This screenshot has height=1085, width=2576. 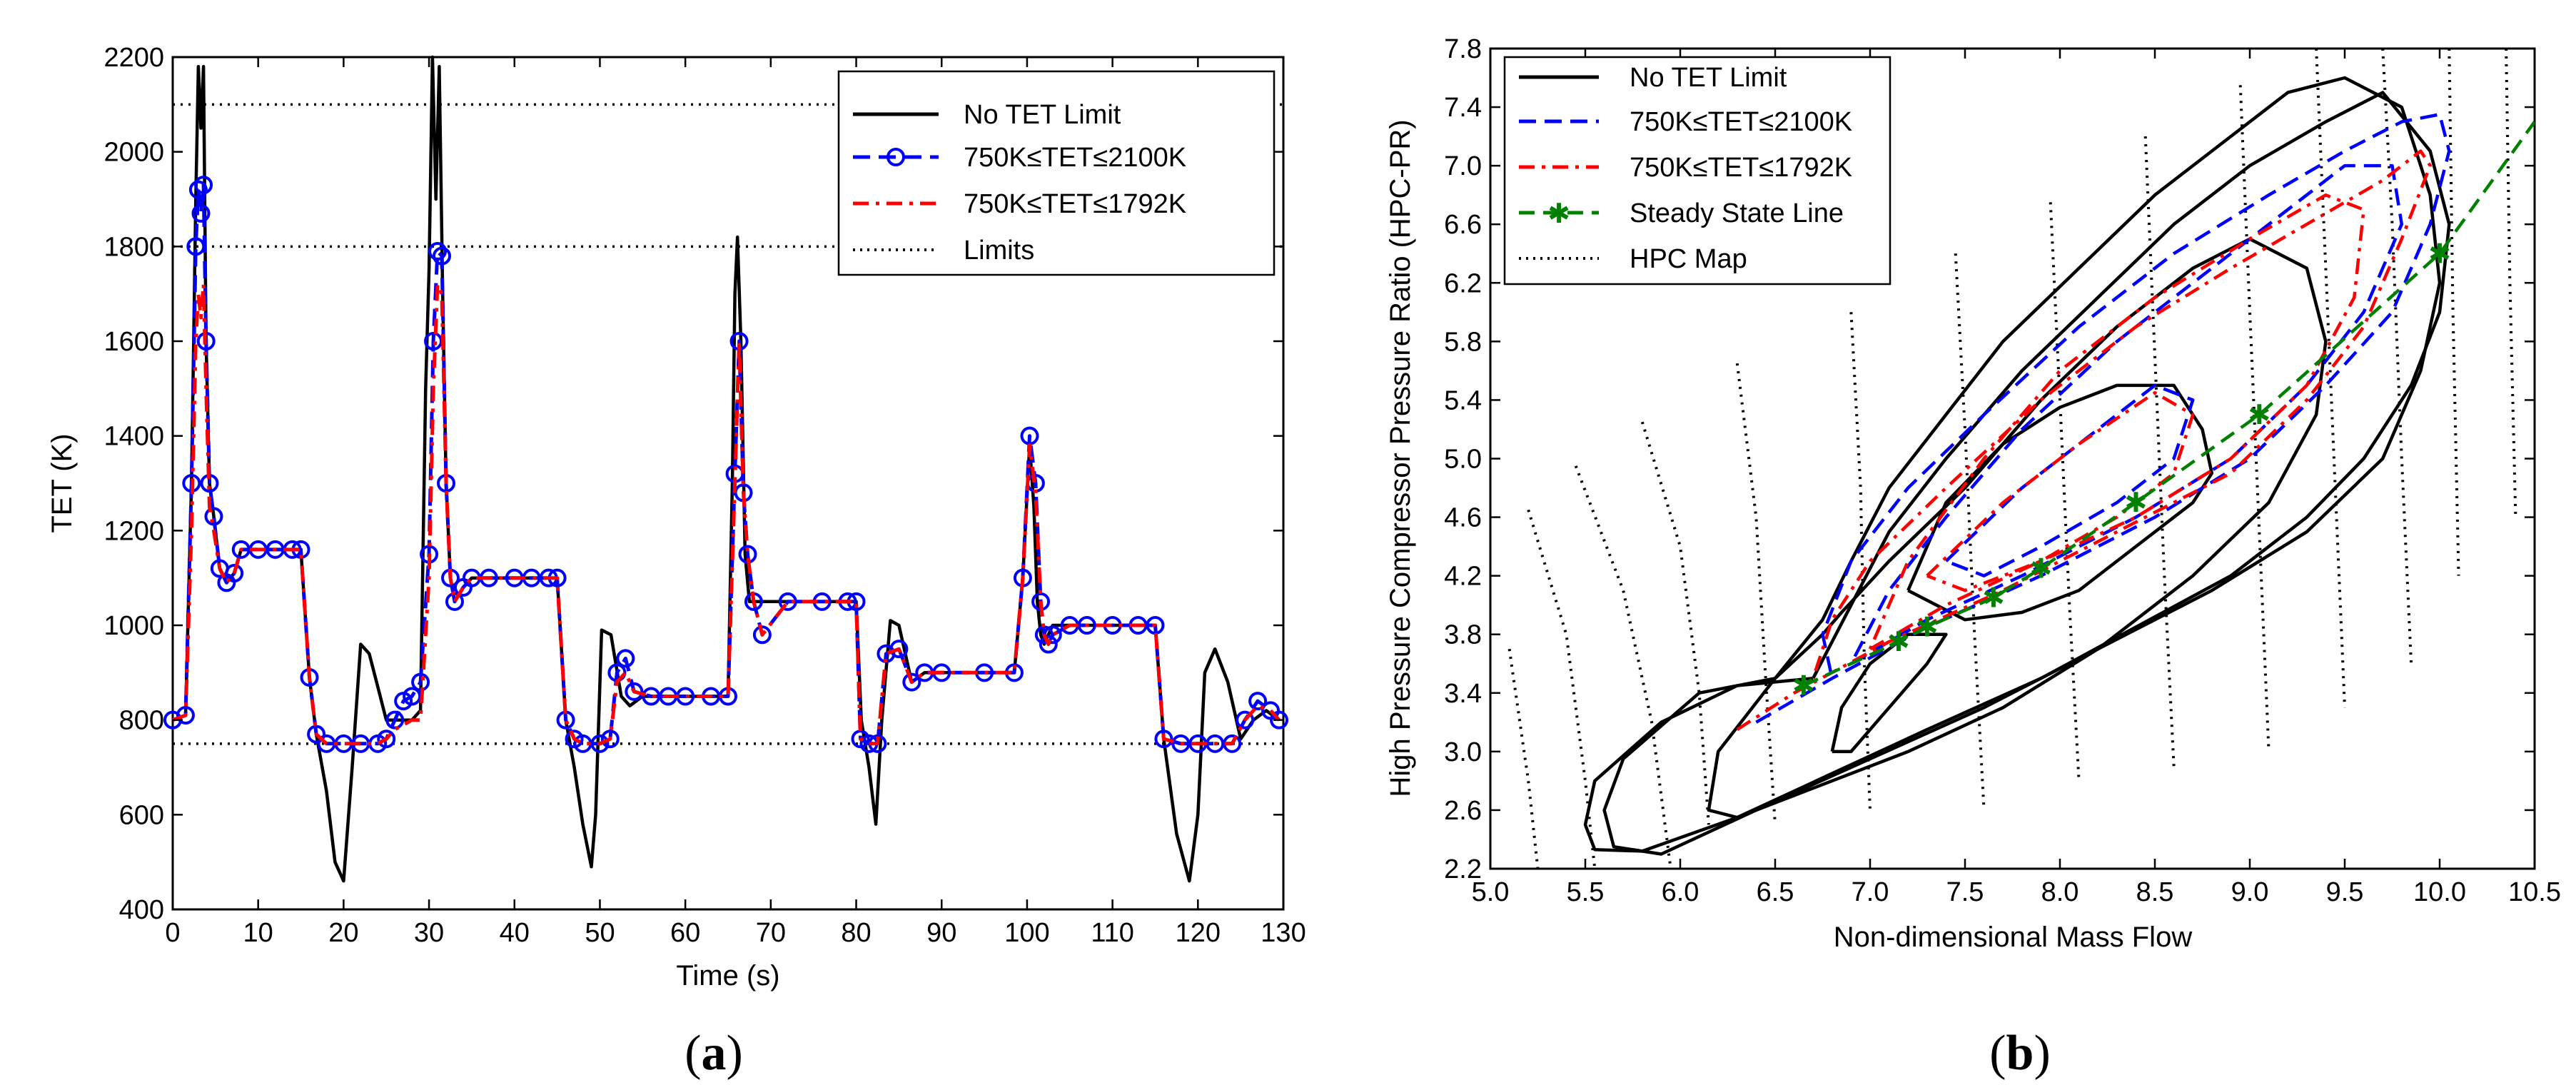 I want to click on panel-b-ytick-label: 2.6, so click(x=1463, y=811).